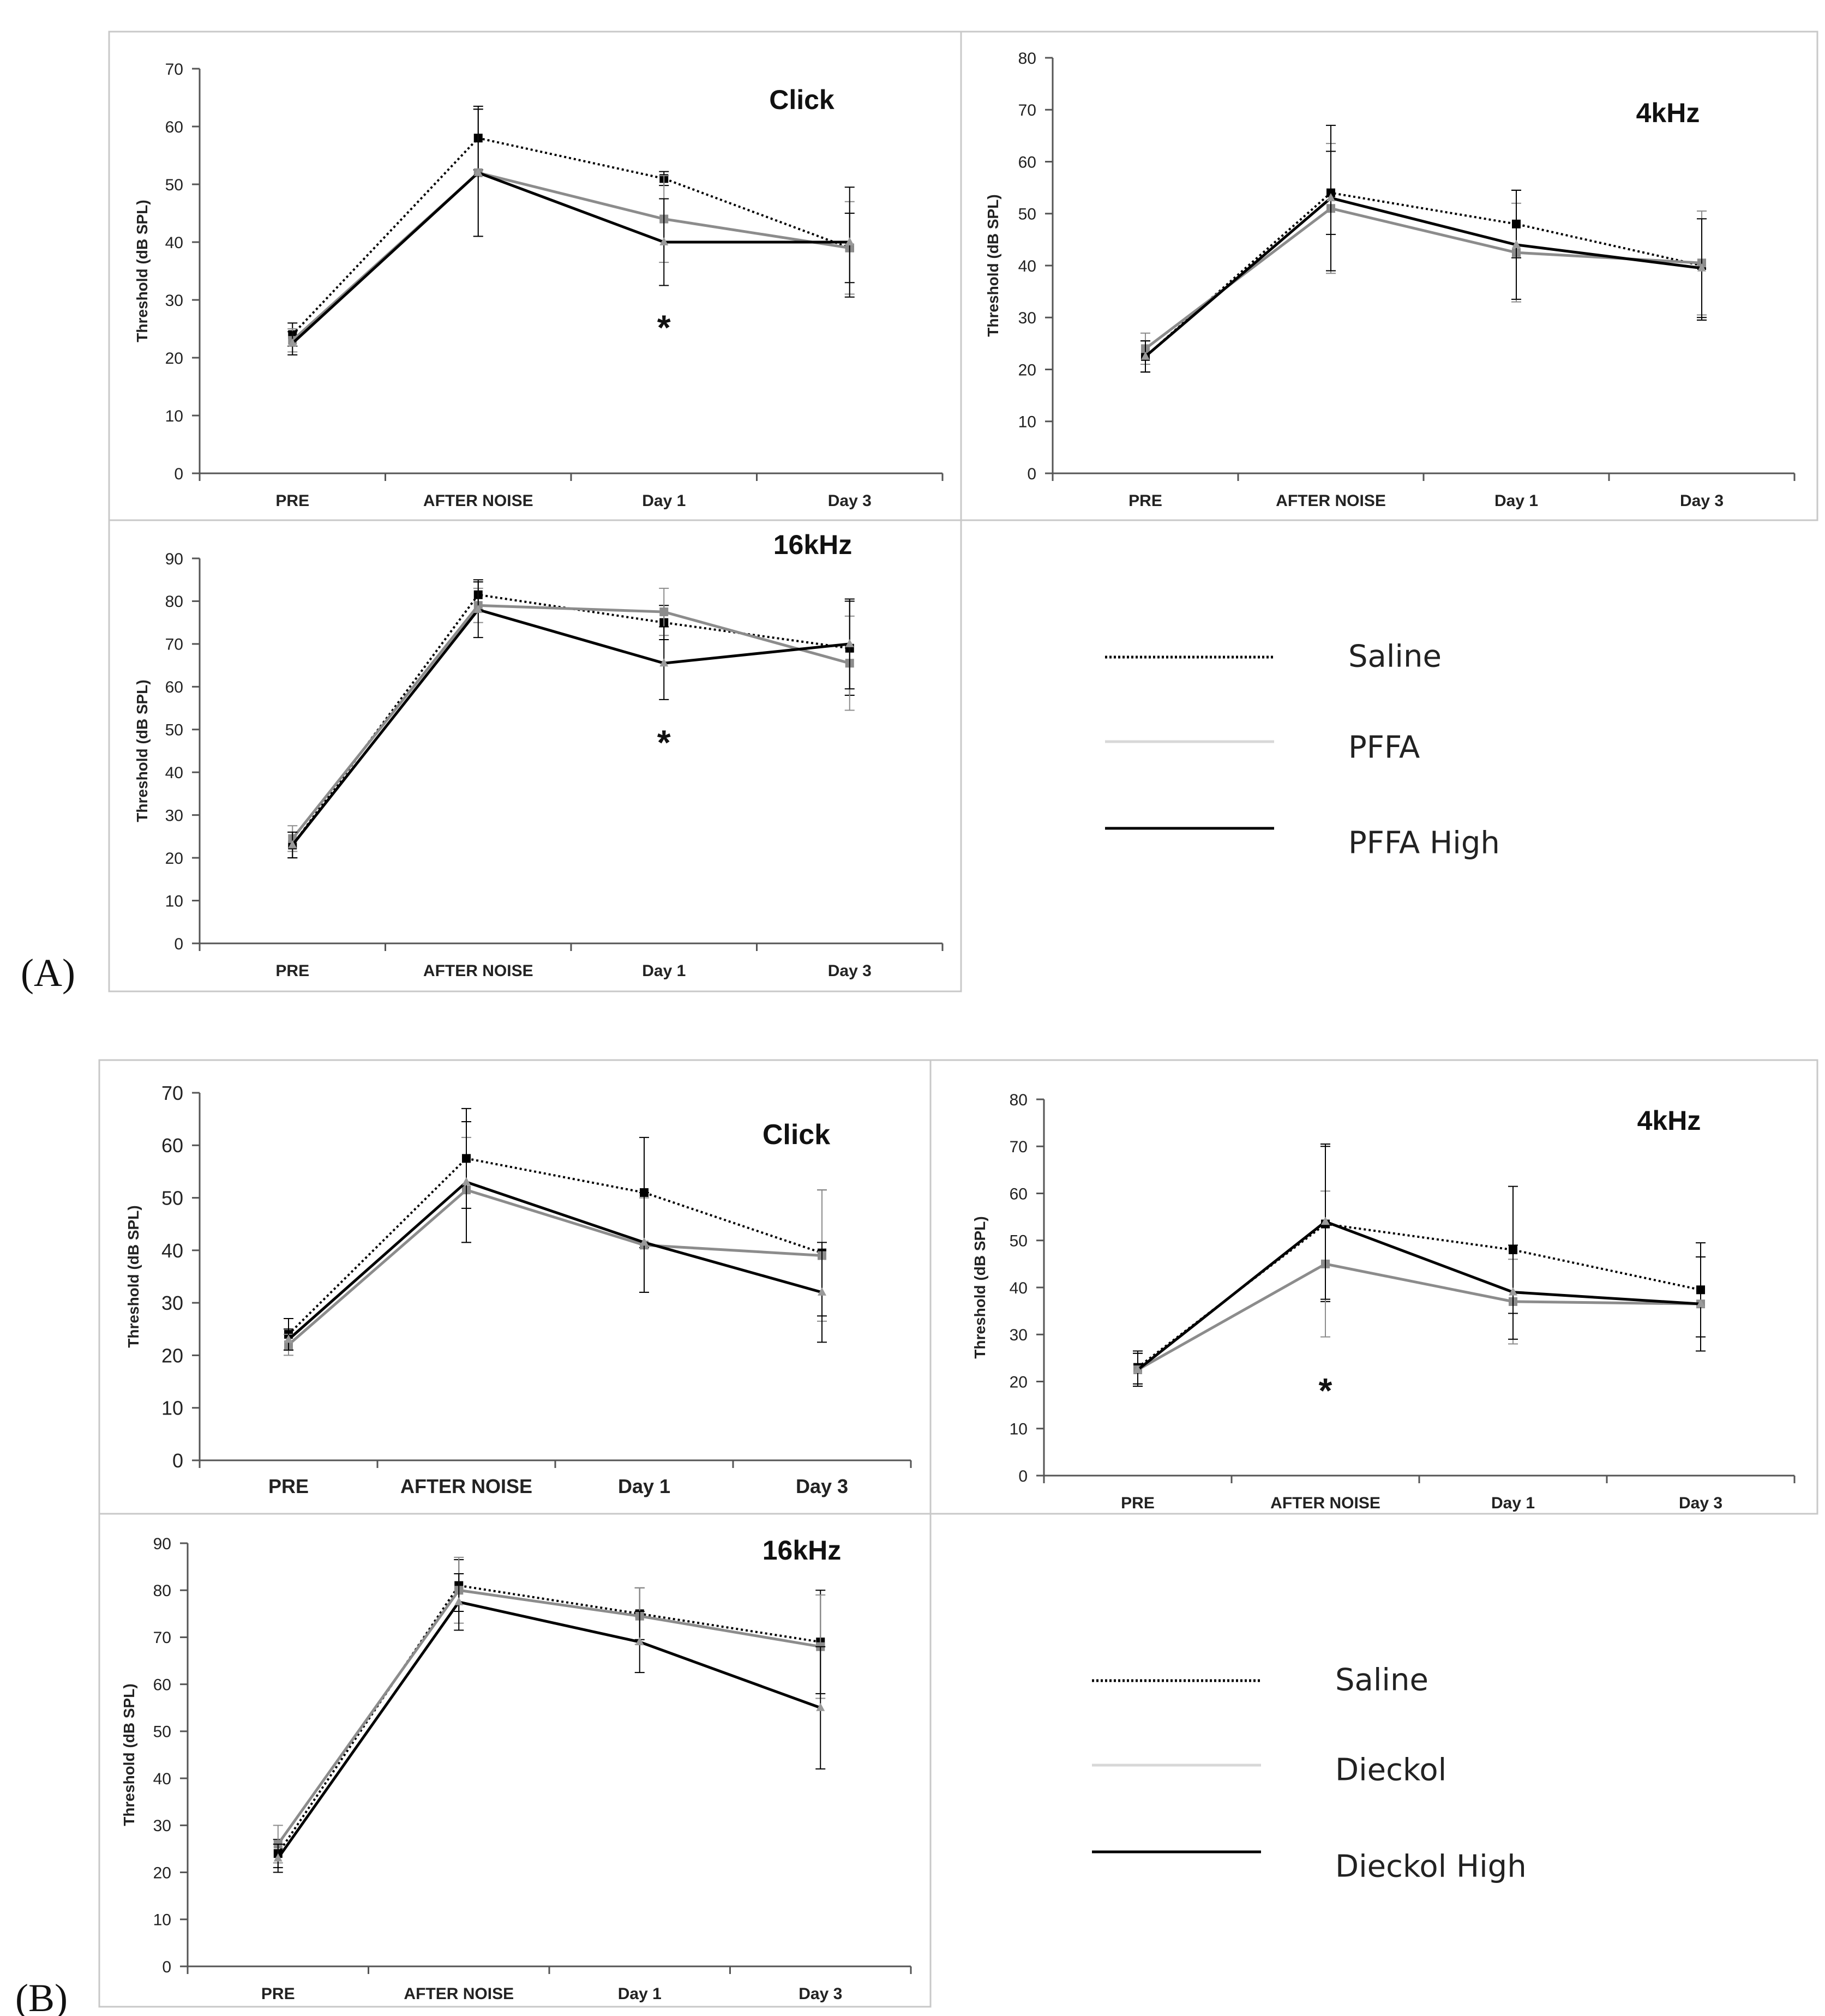 The width and height of the screenshot is (1825, 2016). Describe the element at coordinates (813, 545) in the screenshot. I see `chart-title: 16kHz` at that location.